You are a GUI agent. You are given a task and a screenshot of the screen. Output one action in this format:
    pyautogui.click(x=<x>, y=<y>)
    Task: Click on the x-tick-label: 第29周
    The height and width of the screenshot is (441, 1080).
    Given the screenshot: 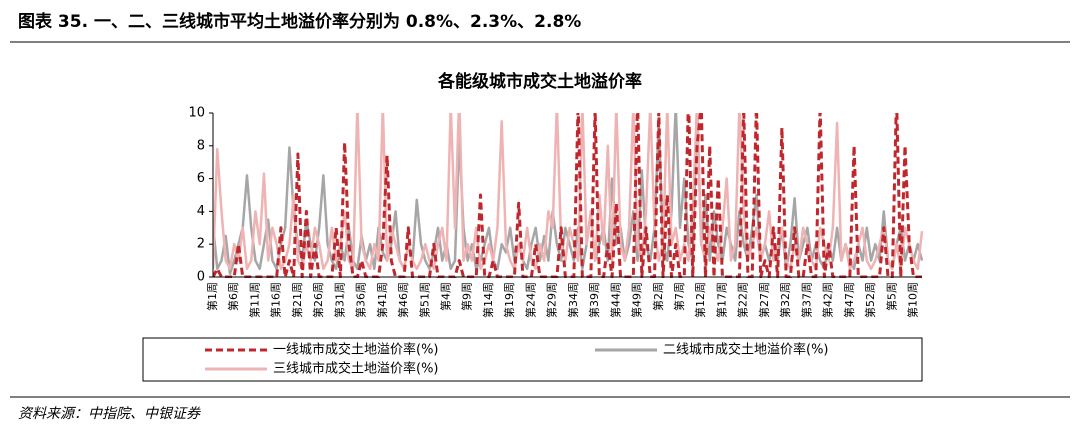 What is the action you would take?
    pyautogui.click(x=552, y=300)
    